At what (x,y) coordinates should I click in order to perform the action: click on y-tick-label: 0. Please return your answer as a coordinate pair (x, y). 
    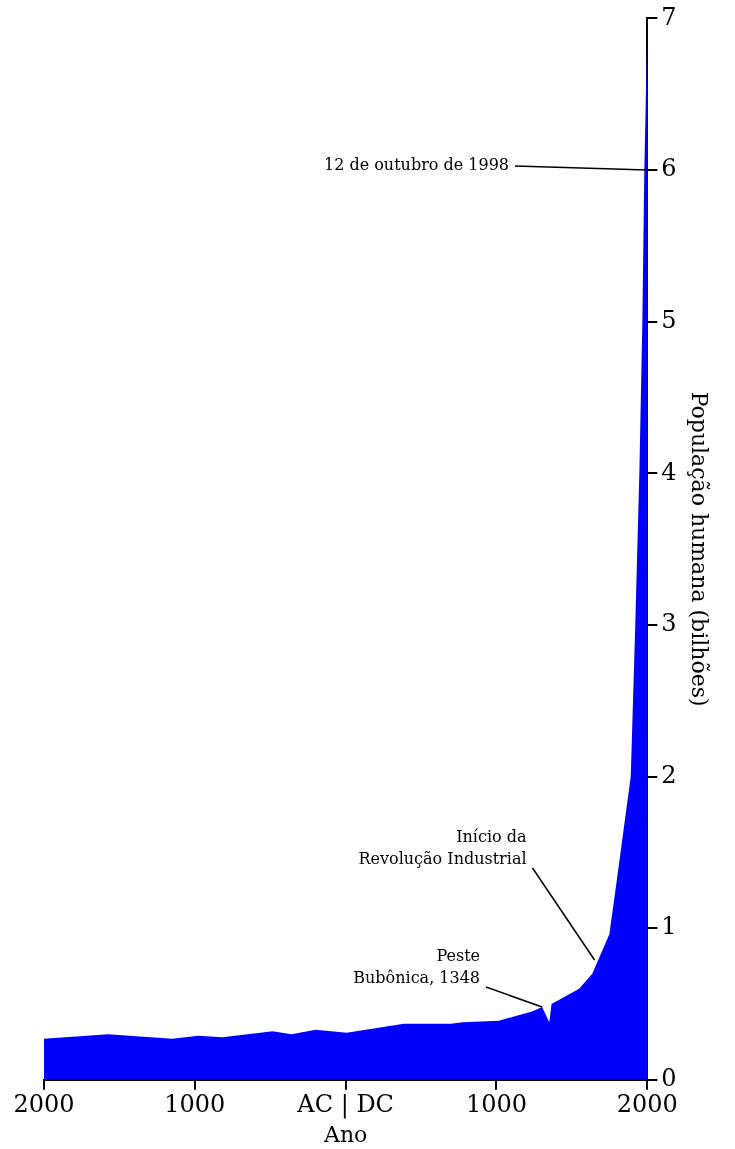
    Looking at the image, I should click on (669, 1078).